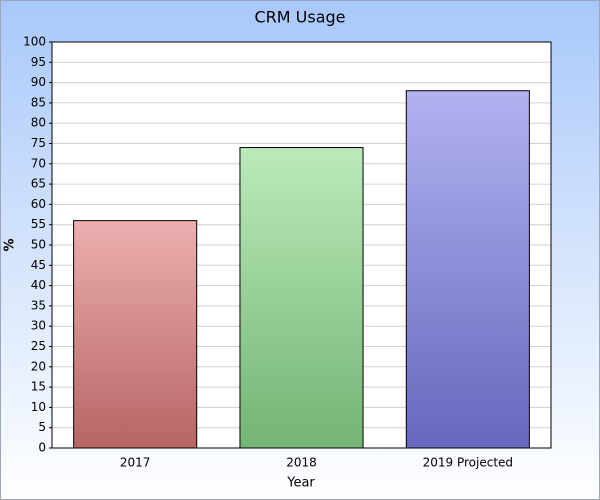 The height and width of the screenshot is (500, 600). Describe the element at coordinates (38, 224) in the screenshot. I see `y-tick-label: 55` at that location.